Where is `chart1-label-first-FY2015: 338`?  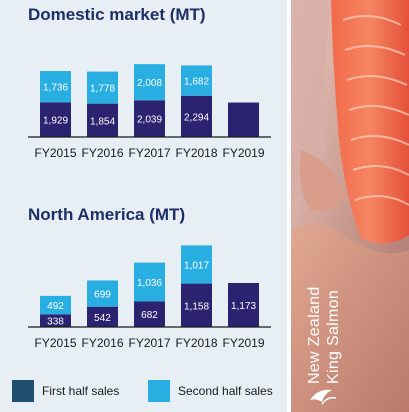
chart1-label-first-FY2015: 338 is located at coordinates (55, 322).